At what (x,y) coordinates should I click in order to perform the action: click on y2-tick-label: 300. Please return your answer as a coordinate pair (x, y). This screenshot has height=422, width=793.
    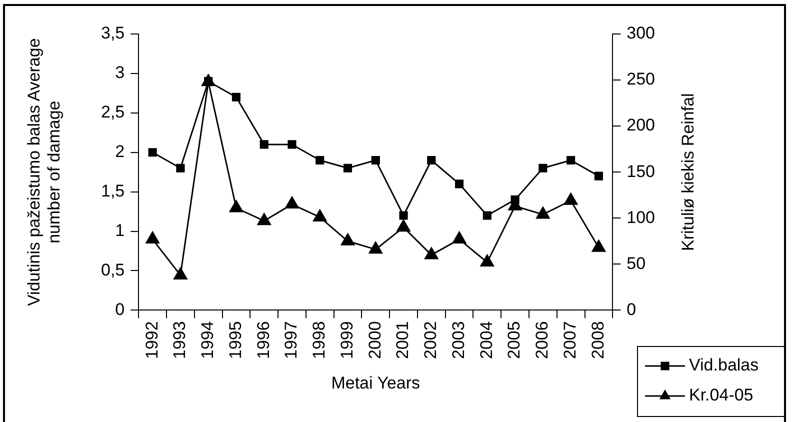
    Looking at the image, I should click on (641, 33).